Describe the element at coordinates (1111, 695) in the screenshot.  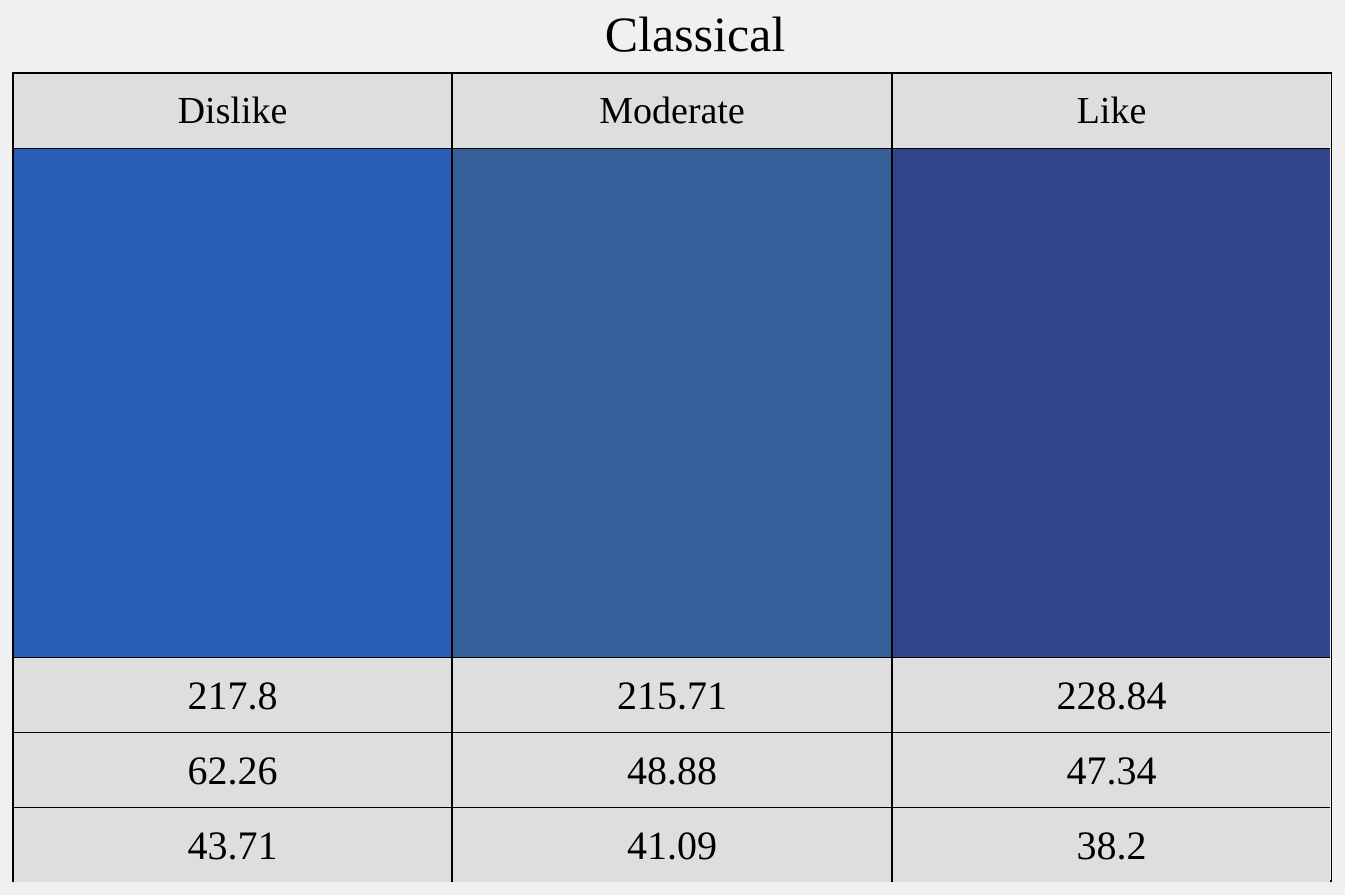
I see `table-cell-row1-like: 228.84` at that location.